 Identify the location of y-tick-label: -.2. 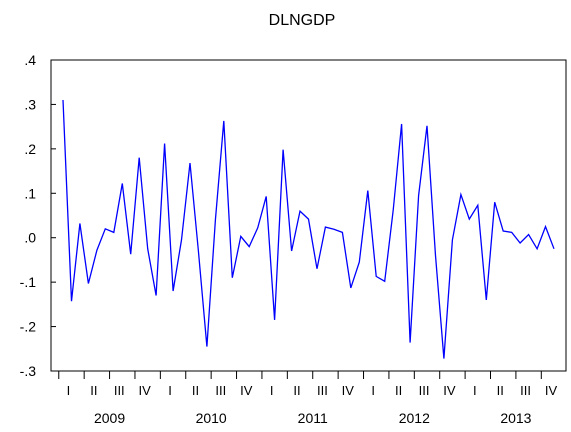
(28, 327).